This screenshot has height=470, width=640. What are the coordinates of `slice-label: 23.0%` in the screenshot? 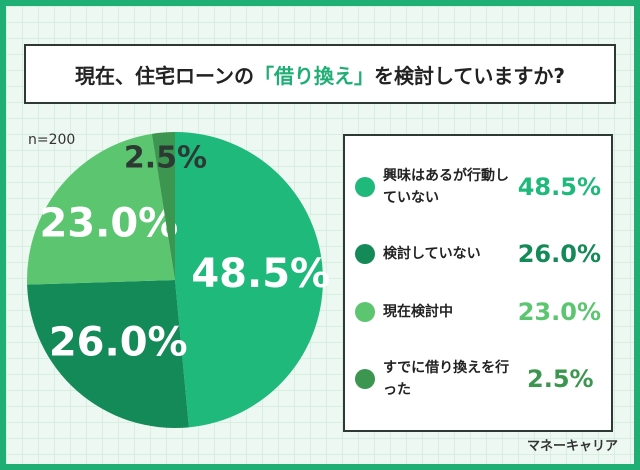 It's located at (108, 223).